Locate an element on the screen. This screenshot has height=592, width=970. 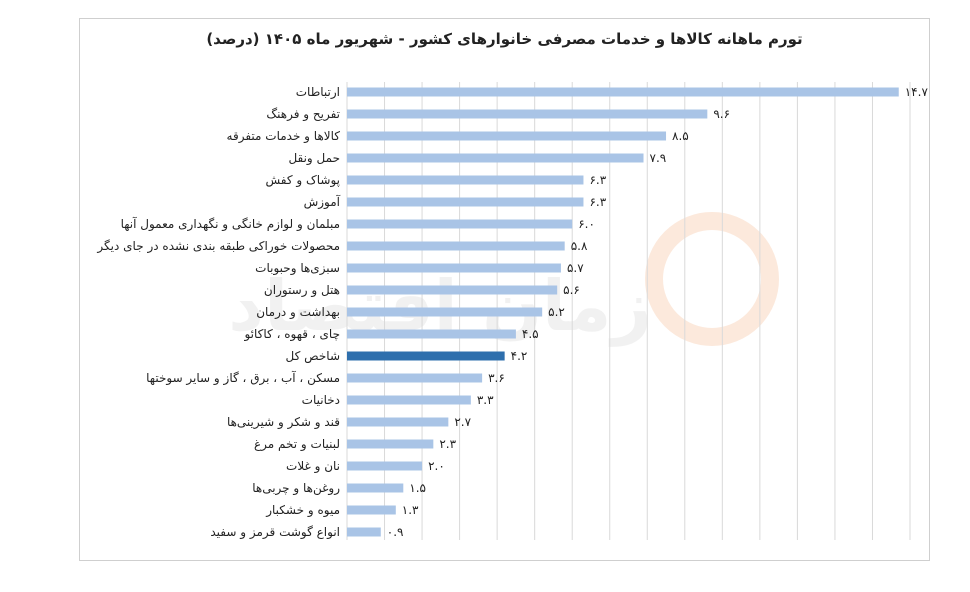
category-label: چای ، قهوه ، کاکائو is located at coordinates (291, 334).